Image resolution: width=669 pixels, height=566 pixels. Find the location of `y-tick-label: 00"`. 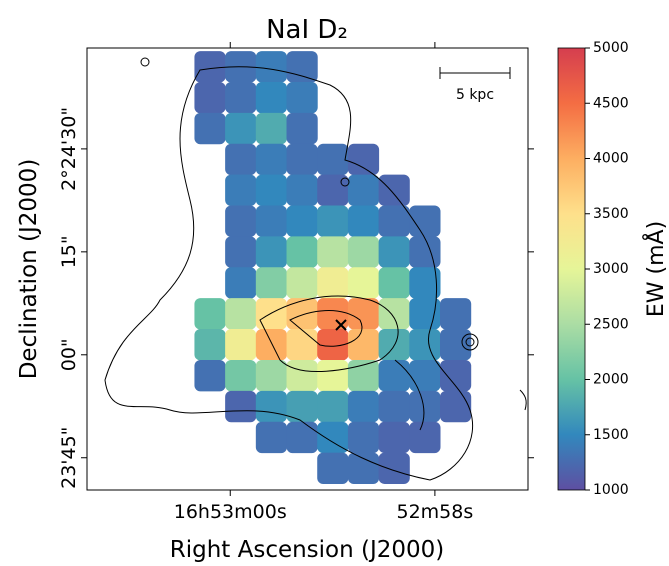

y-tick-label: 00" is located at coordinates (69, 354).